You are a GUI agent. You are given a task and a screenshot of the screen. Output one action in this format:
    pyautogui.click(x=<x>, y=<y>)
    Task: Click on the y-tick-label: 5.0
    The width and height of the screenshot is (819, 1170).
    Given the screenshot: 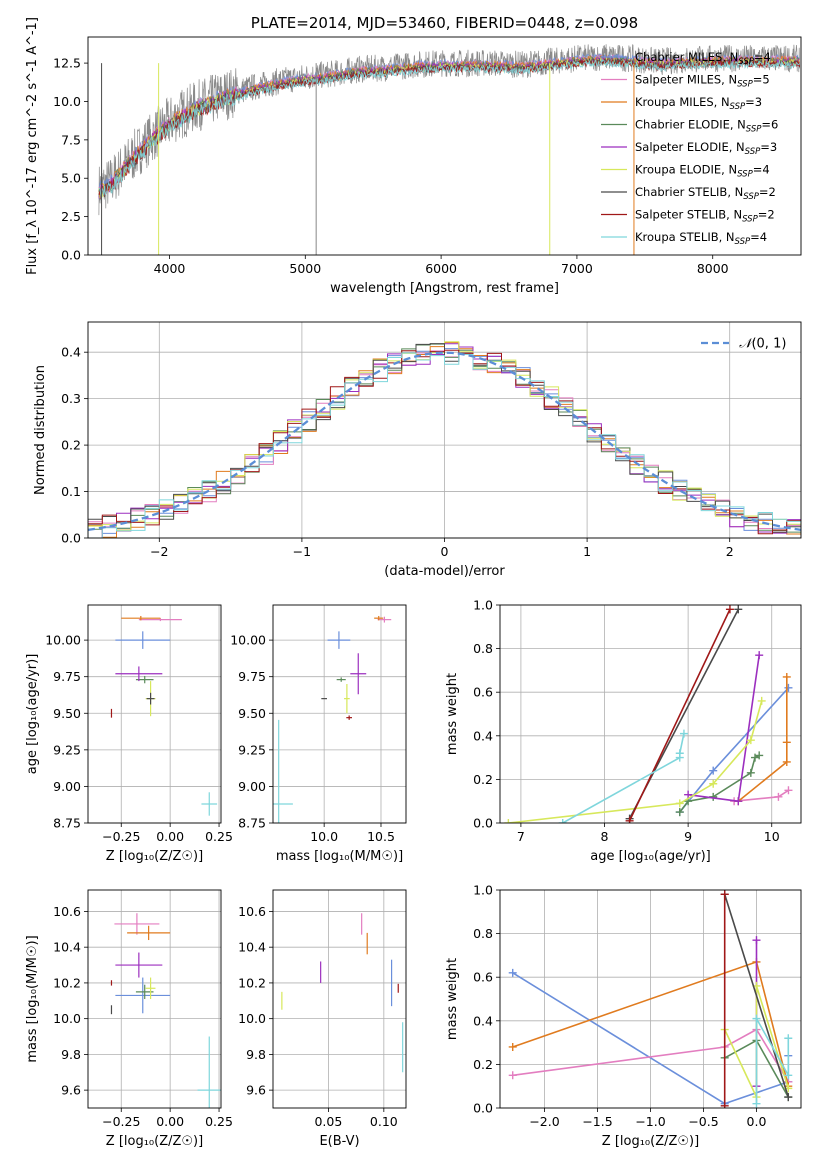 What is the action you would take?
    pyautogui.click(x=71, y=178)
    